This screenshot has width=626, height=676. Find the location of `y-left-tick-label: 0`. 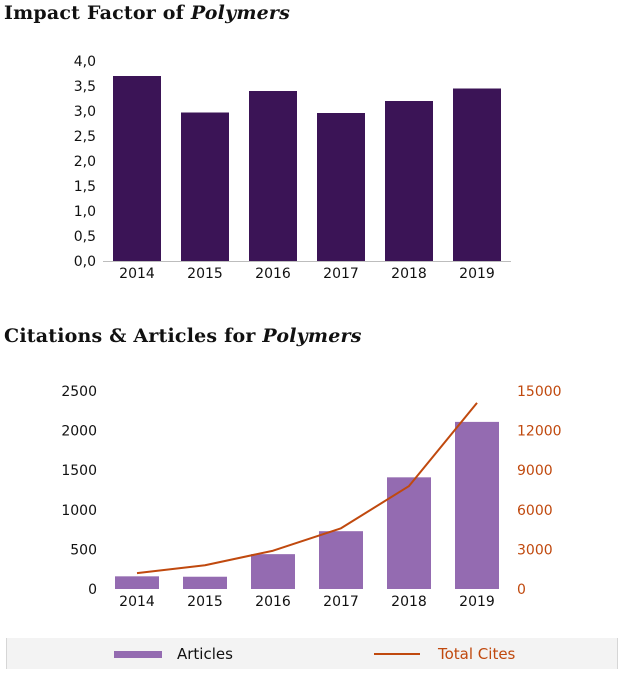

y-left-tick-label: 0 is located at coordinates (92, 590).